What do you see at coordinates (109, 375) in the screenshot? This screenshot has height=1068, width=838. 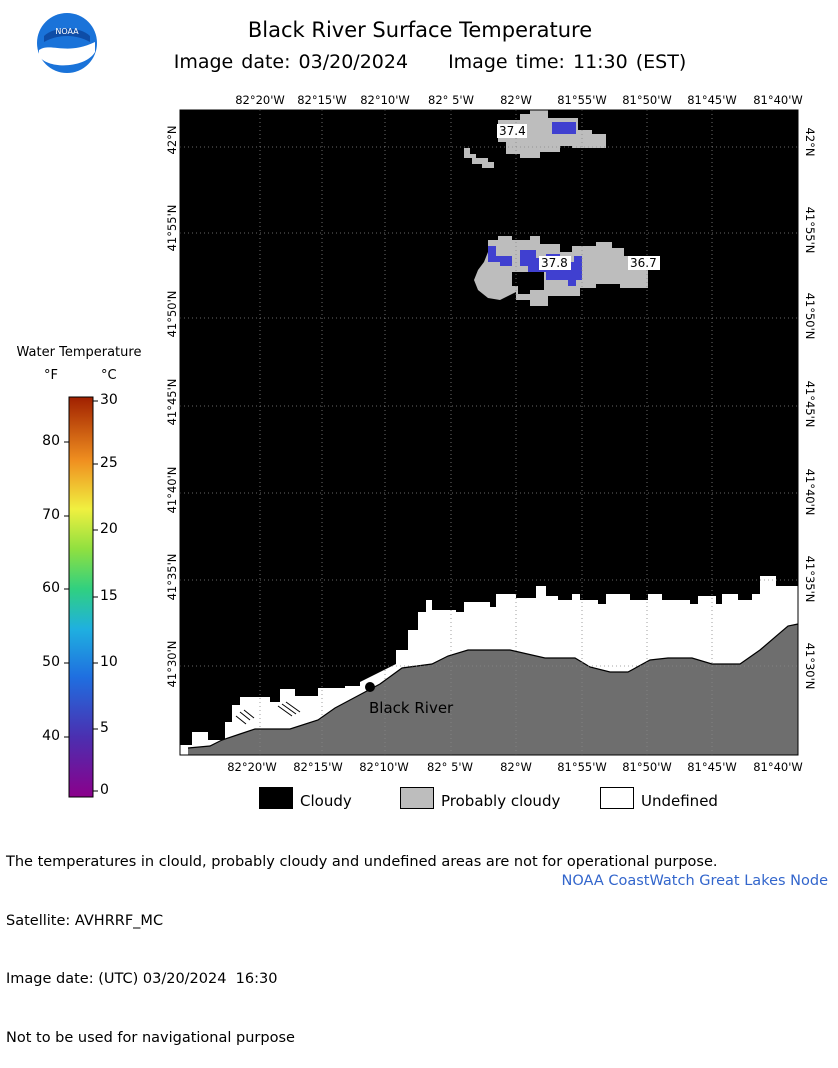 I see `unit-celsius: °C` at bounding box center [109, 375].